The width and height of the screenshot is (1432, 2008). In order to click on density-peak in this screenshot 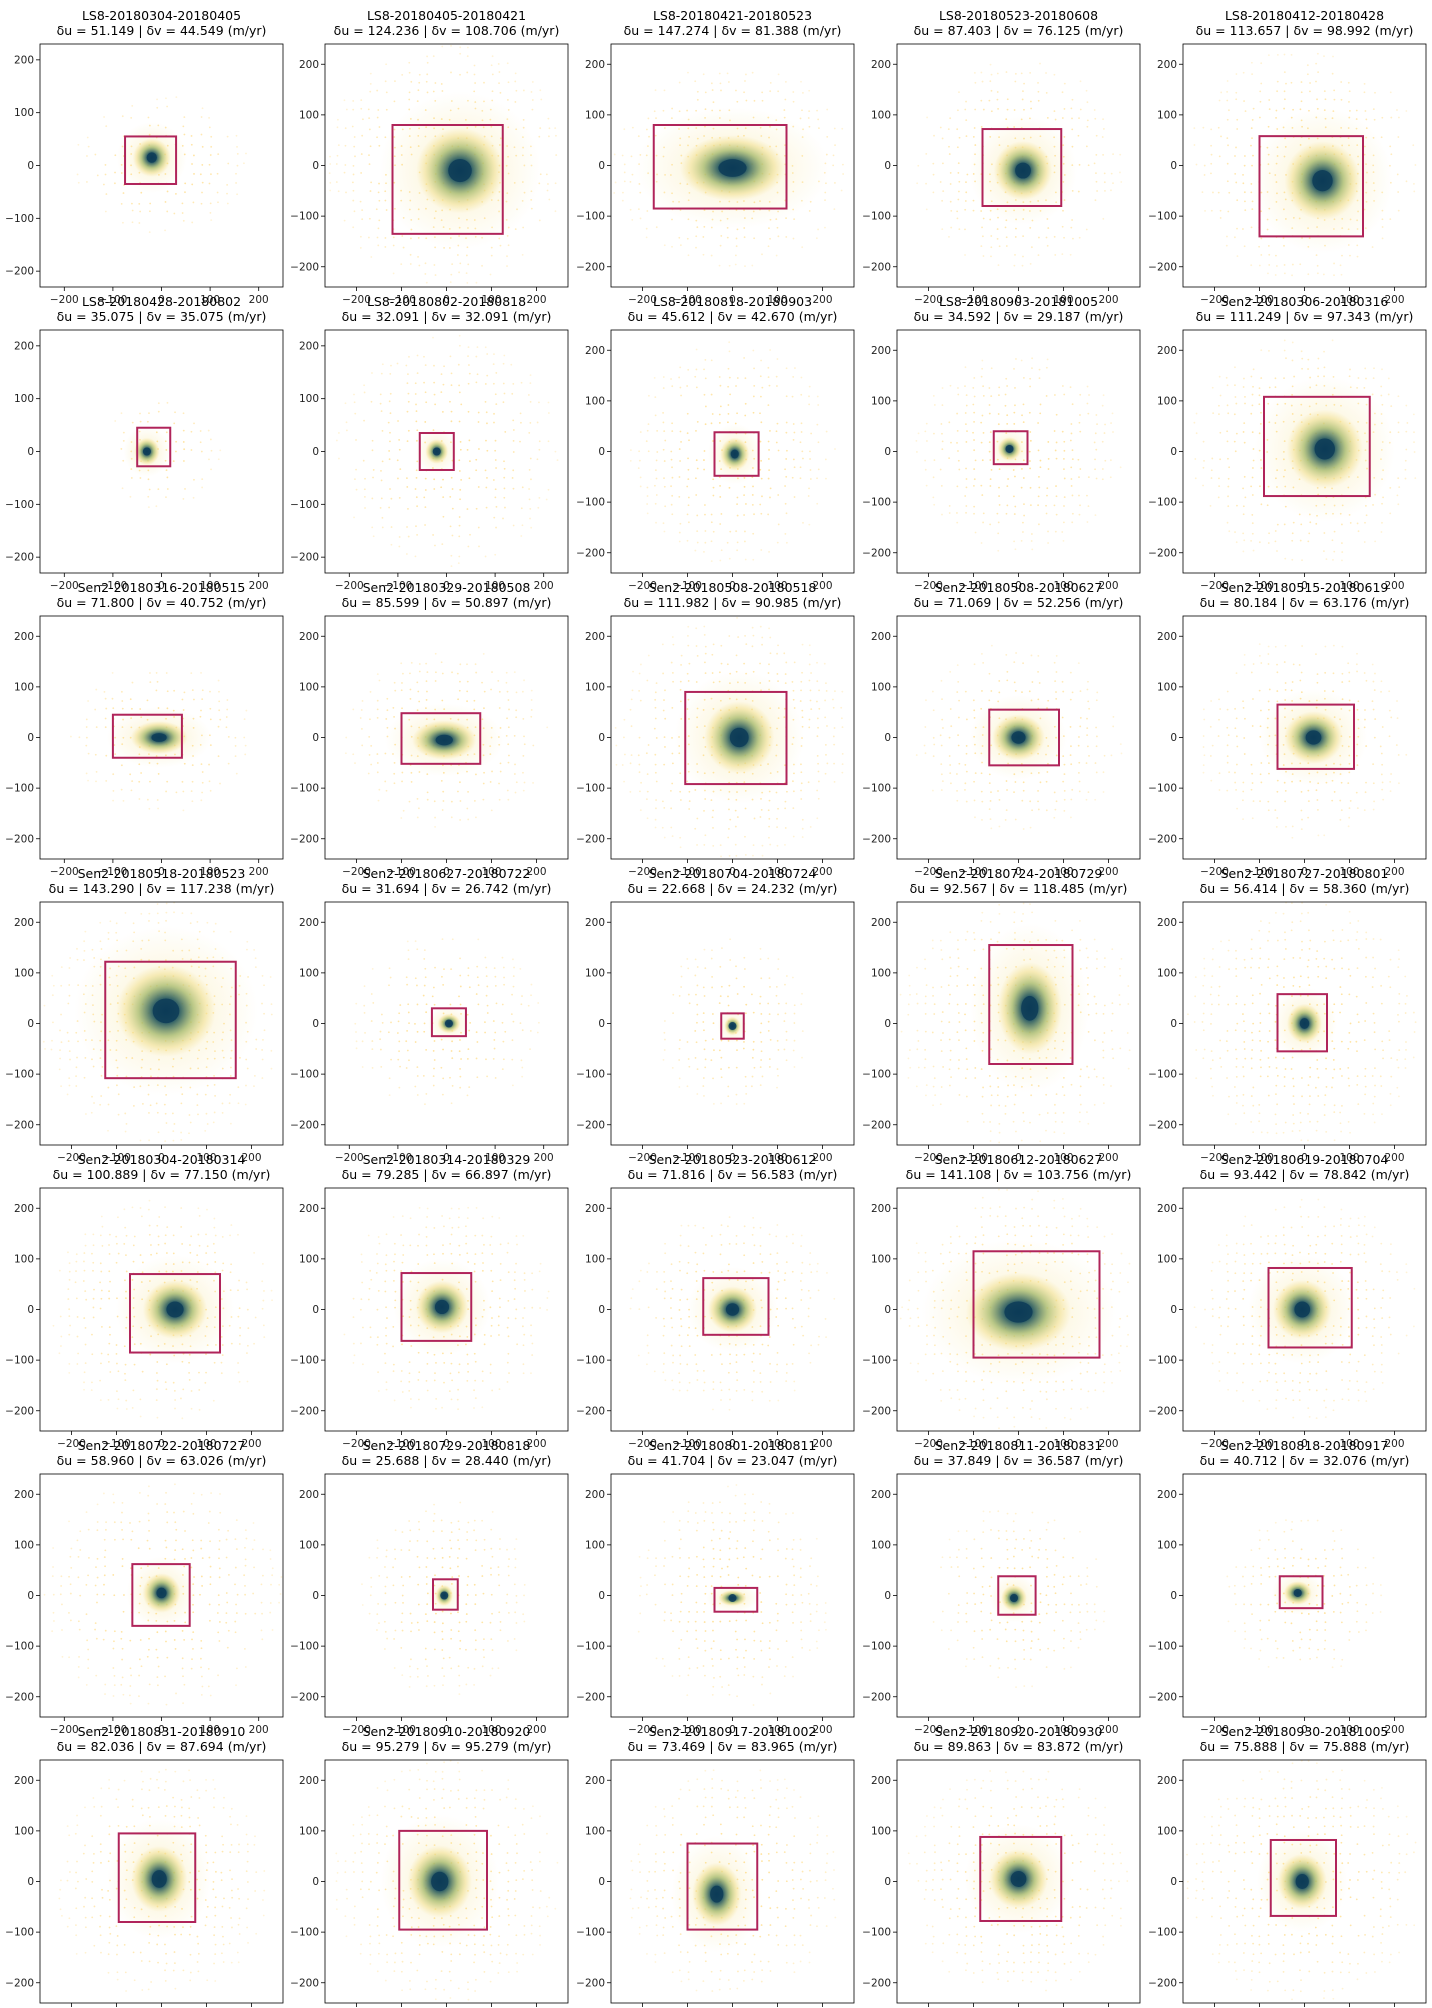, I will do `click(732, 168)`.